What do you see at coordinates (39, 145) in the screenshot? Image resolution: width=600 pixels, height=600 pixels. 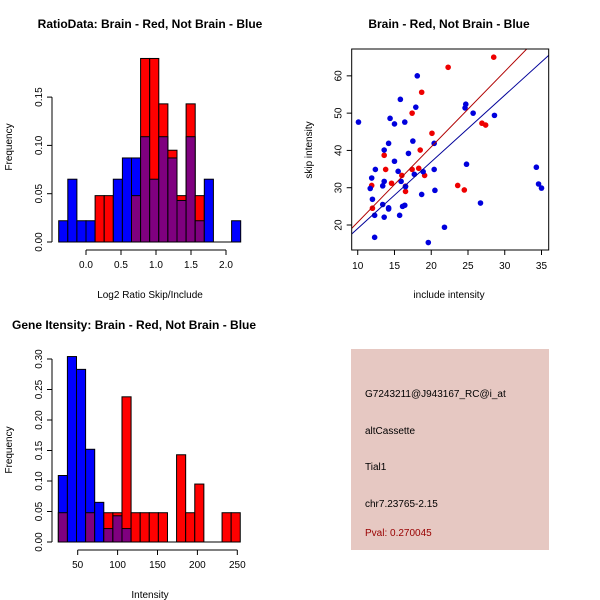 I see `y-tick-label: 0.10` at bounding box center [39, 145].